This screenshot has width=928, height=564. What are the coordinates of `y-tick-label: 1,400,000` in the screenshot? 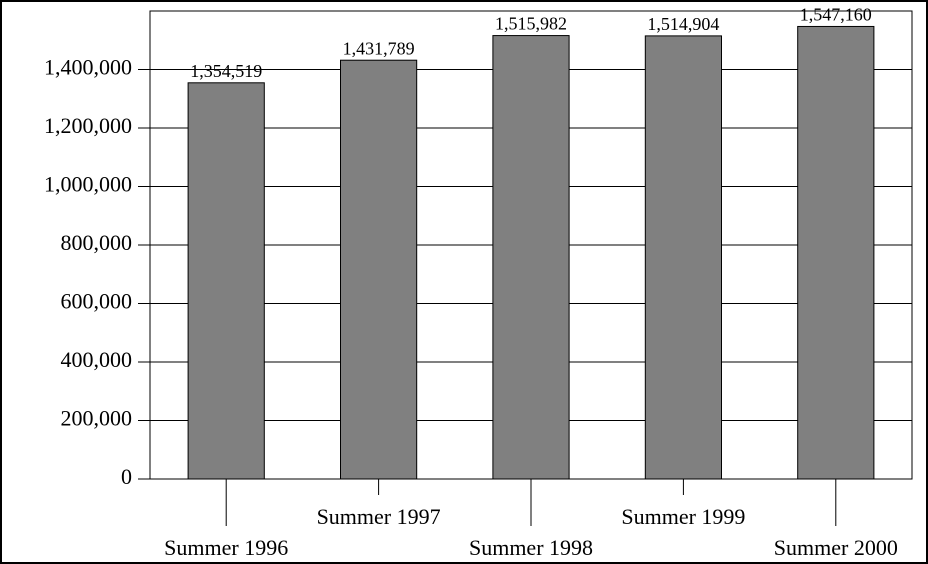 It's located at (88, 67).